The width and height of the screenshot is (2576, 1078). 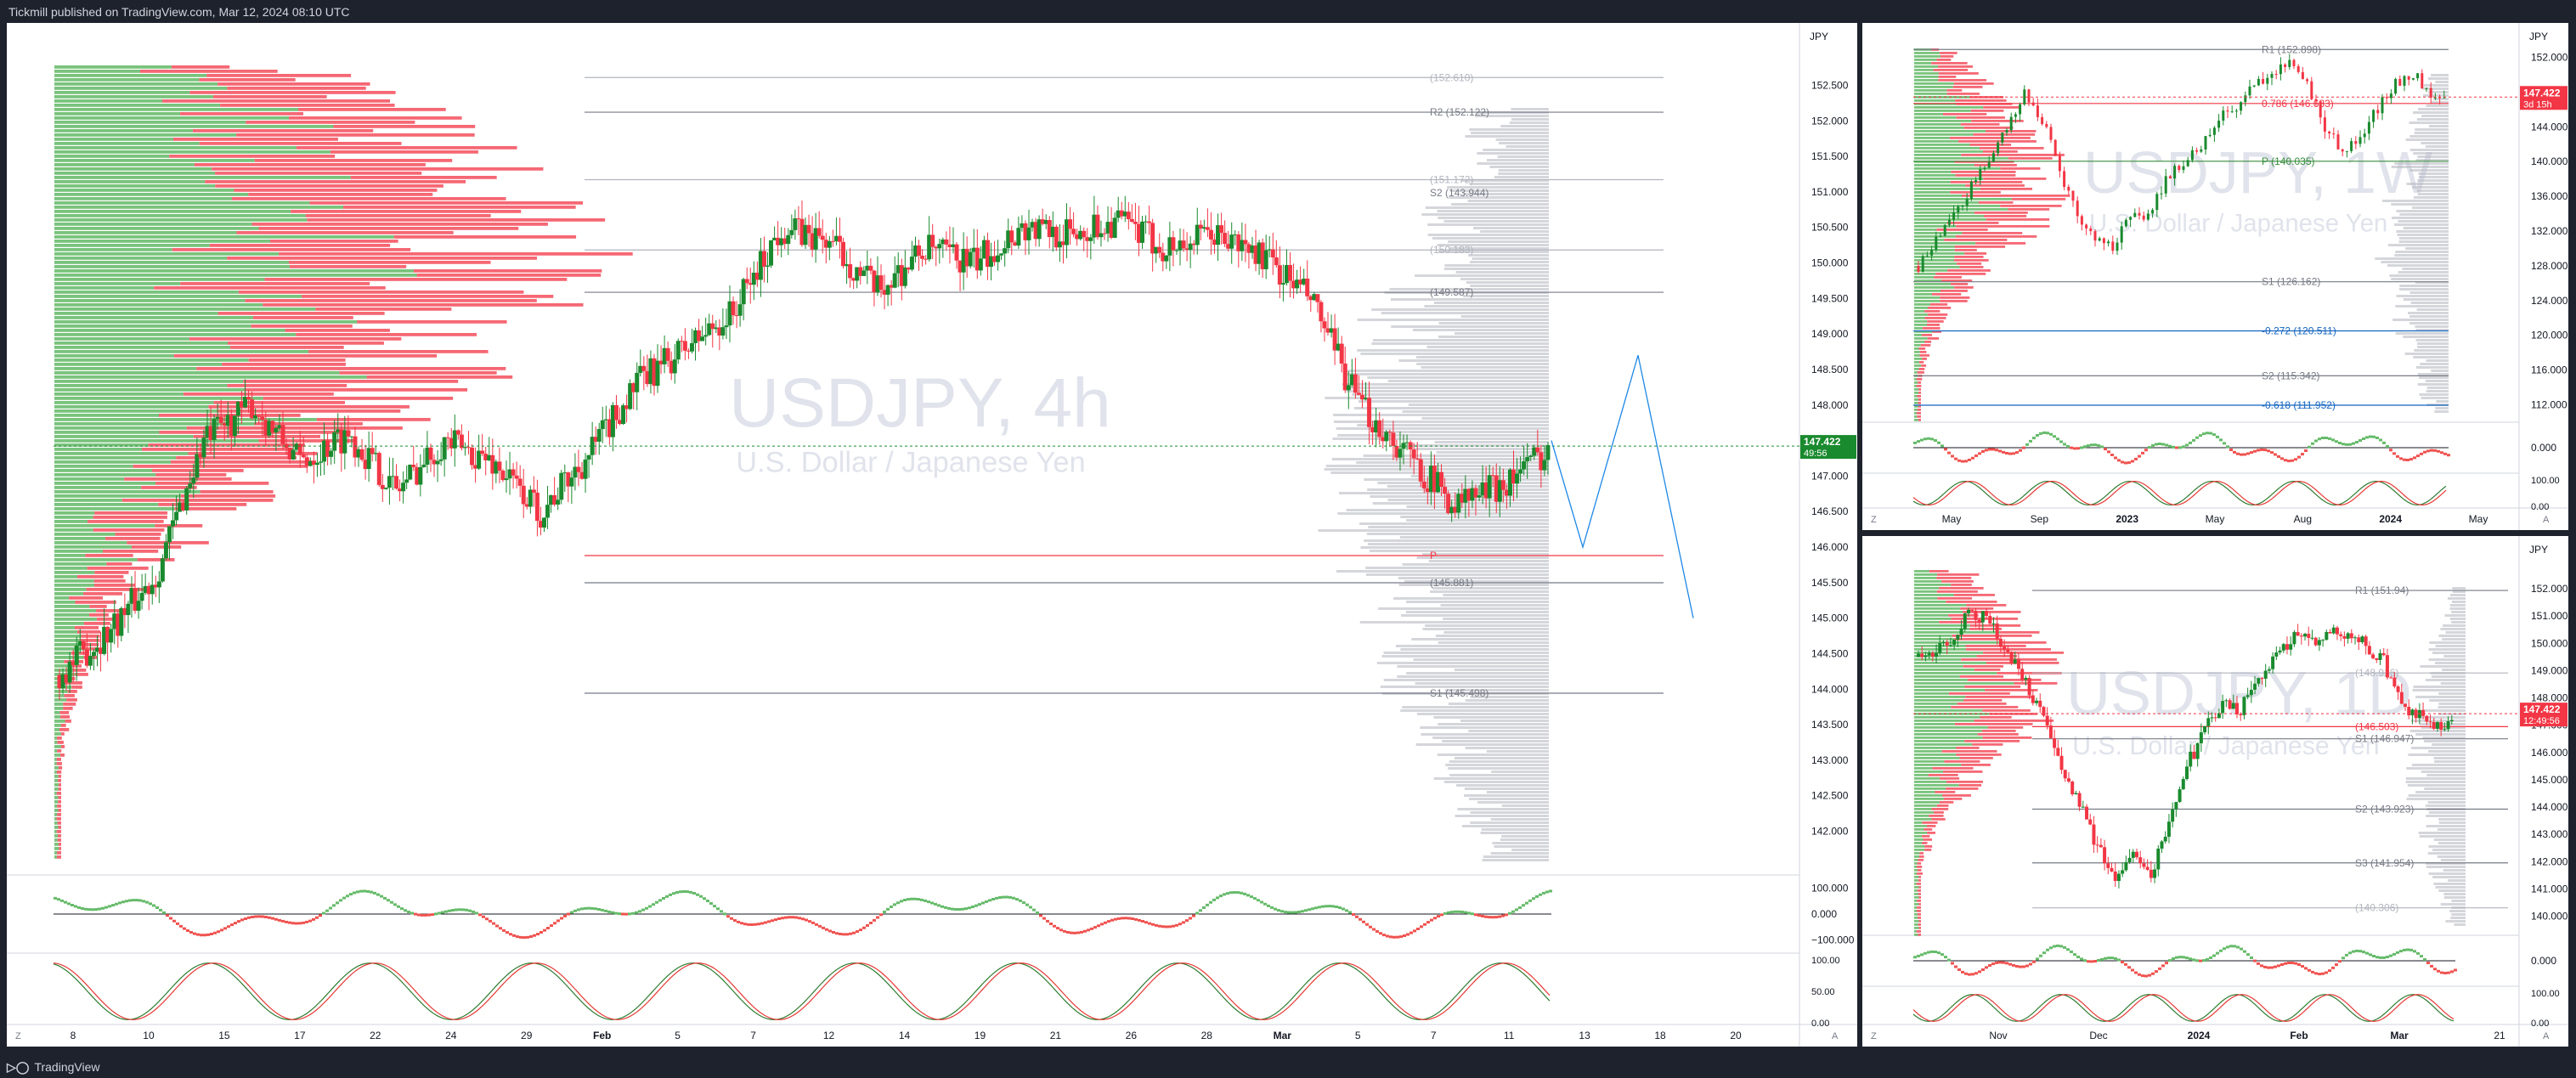 I want to click on price-tick-label: 140.000, so click(x=2549, y=161).